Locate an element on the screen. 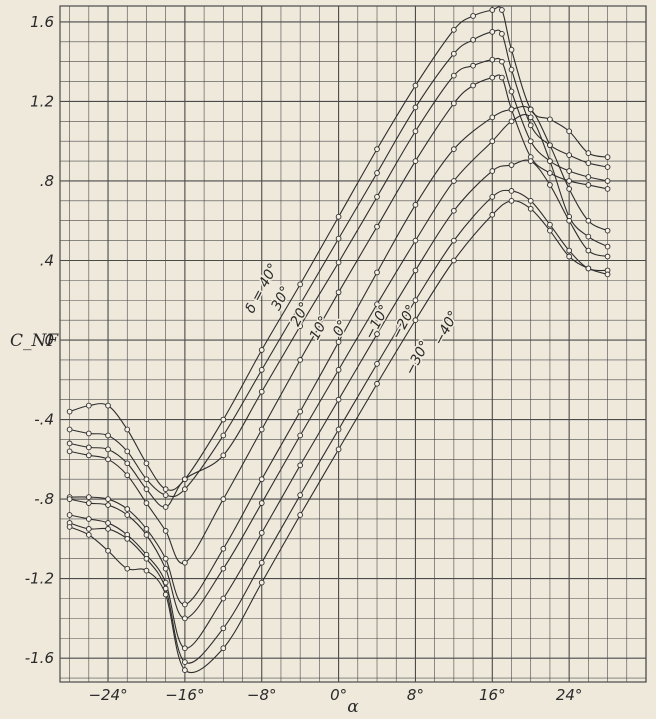 The height and width of the screenshot is (719, 656). y-tick-label: -1.6 is located at coordinates (39, 658).